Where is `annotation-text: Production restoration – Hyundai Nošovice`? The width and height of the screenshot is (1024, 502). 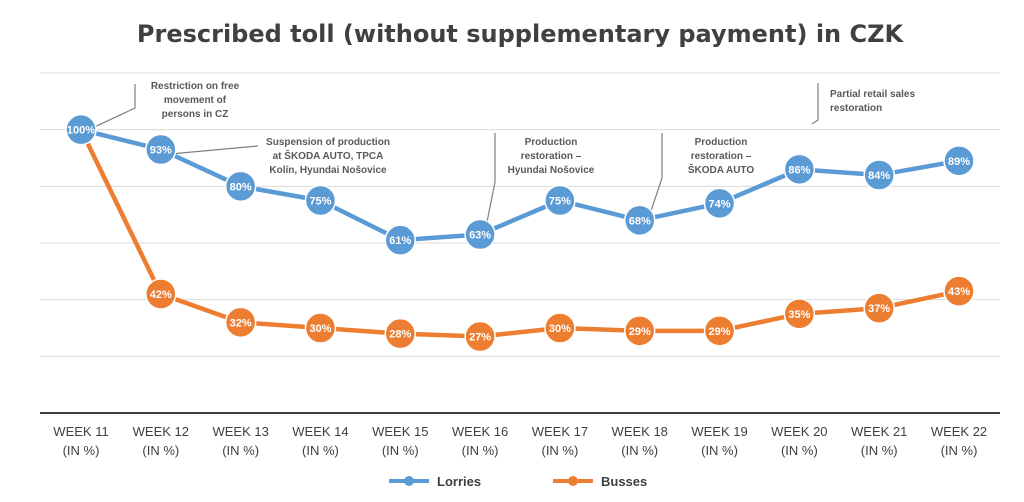 annotation-text: Production restoration – Hyundai Nošovice is located at coordinates (551, 156).